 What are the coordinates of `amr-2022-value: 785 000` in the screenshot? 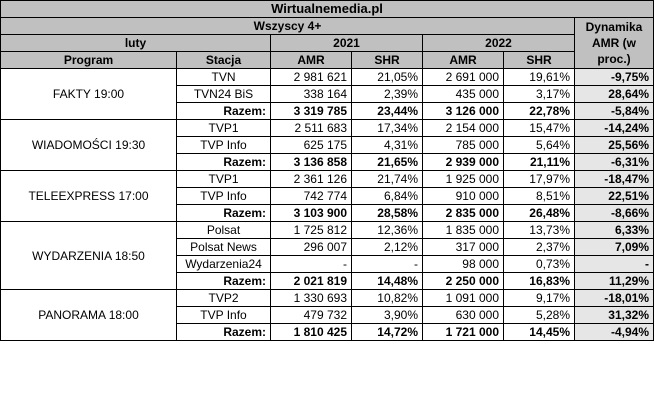 It's located at (463, 145).